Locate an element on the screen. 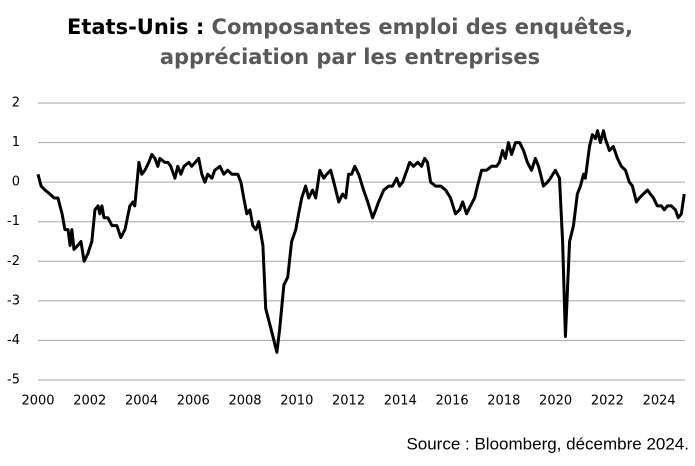  x-tick-label: 2008 is located at coordinates (244, 401).